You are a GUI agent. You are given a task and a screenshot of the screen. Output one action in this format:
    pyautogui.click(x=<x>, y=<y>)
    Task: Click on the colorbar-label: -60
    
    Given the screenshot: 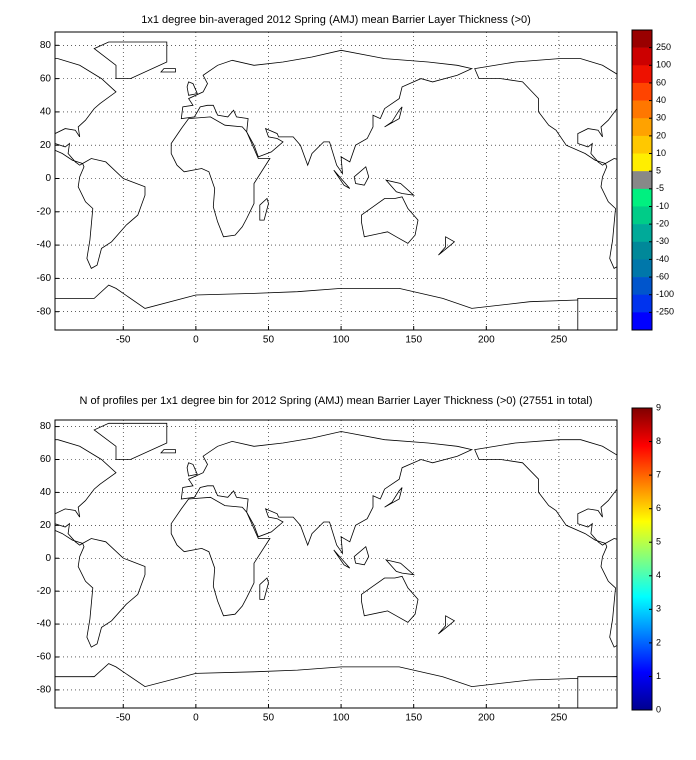 What is the action you would take?
    pyautogui.click(x=662, y=276)
    